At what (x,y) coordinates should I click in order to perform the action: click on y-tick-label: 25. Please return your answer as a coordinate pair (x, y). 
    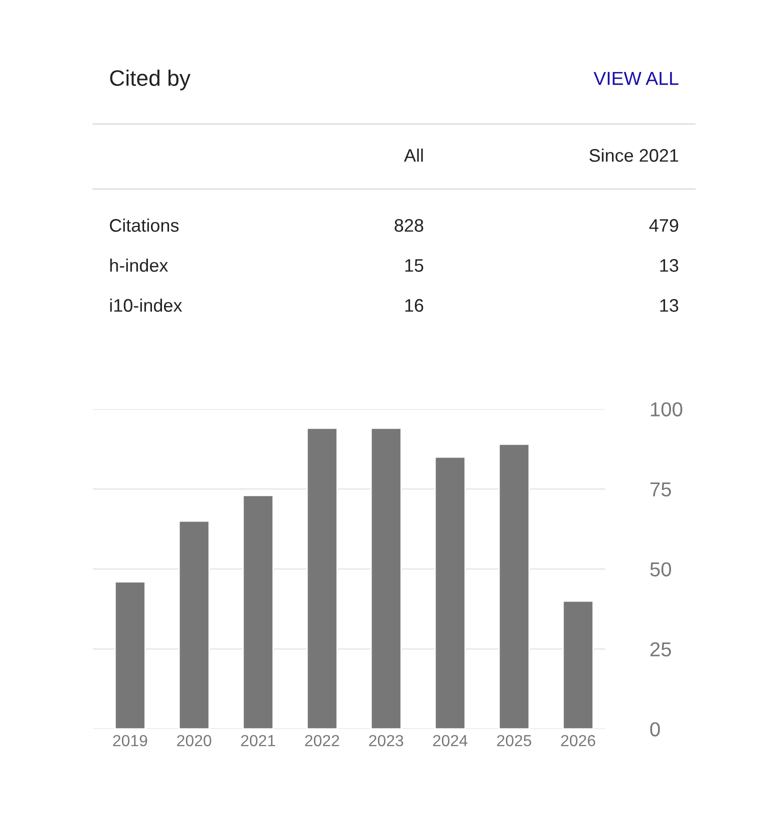
    Looking at the image, I should click on (660, 649).